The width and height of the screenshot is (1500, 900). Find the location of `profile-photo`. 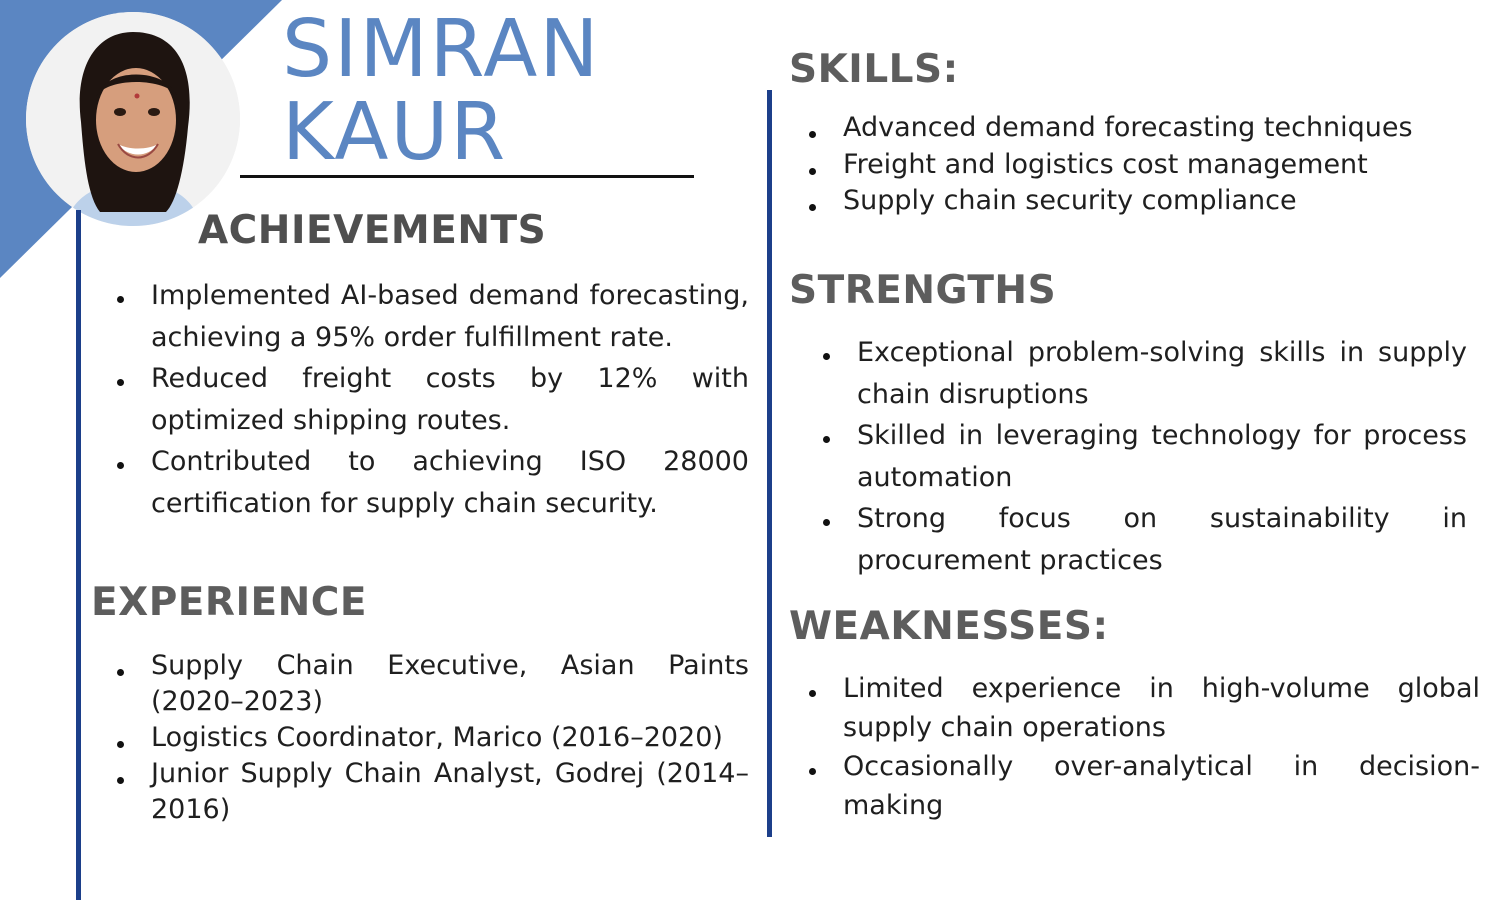

profile-photo is located at coordinates (133, 119).